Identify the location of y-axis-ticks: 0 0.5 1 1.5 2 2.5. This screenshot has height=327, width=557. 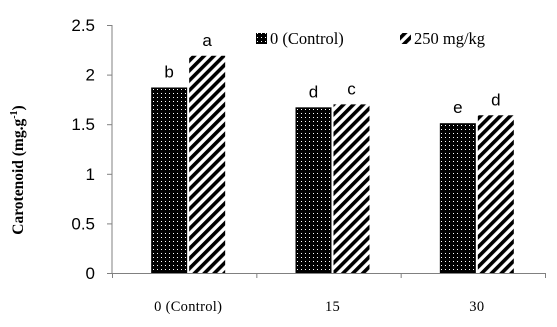
(83, 149).